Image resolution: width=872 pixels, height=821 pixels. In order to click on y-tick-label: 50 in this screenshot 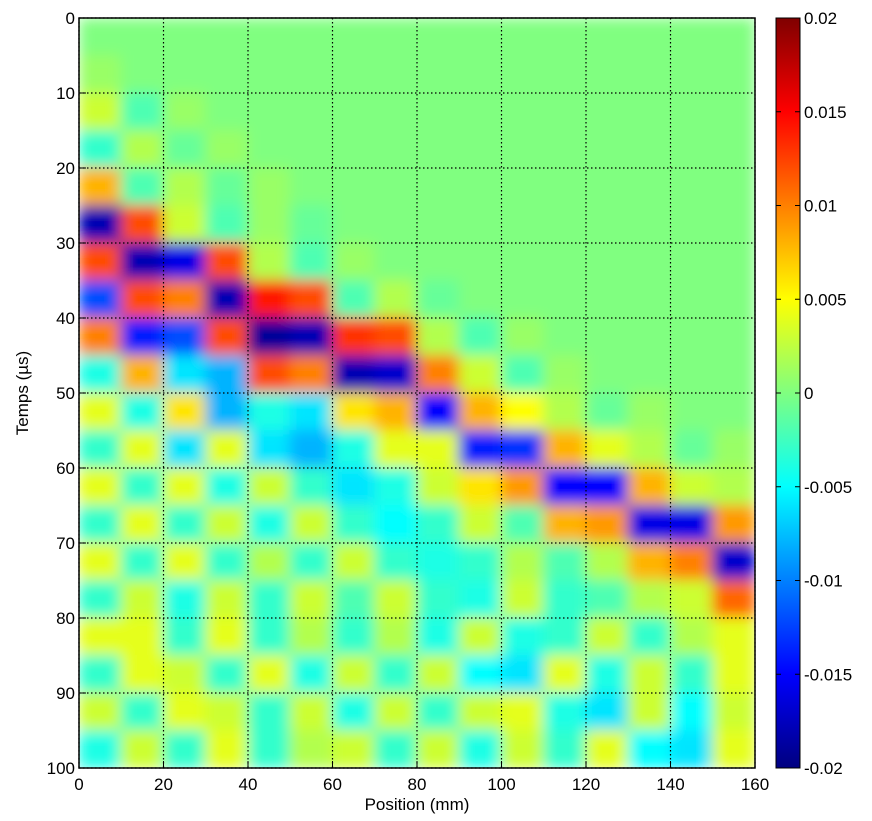, I will do `click(65, 393)`.